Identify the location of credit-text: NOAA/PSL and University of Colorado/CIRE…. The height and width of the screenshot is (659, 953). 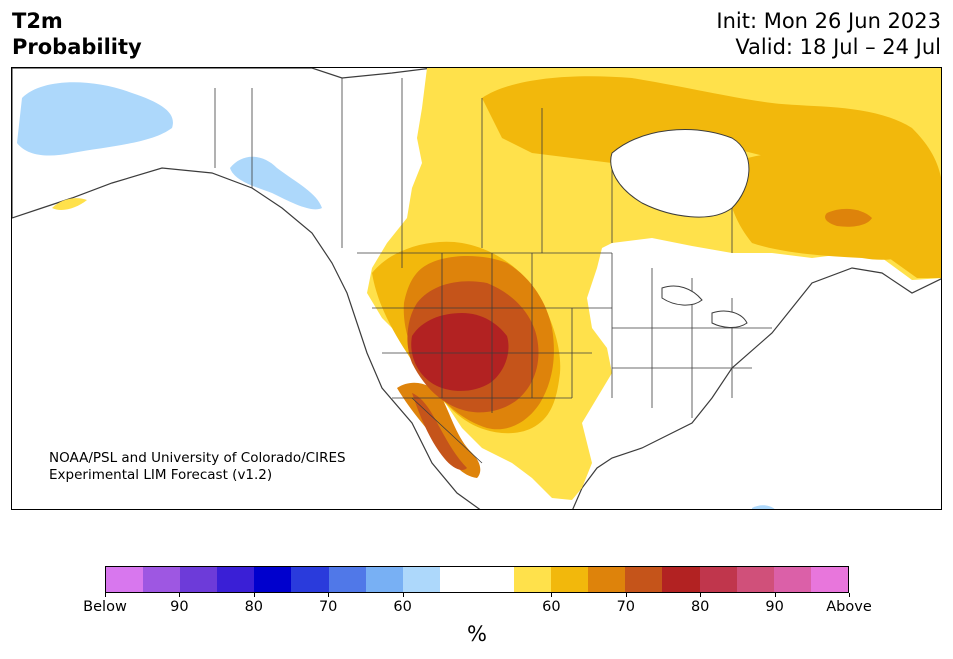
(197, 467).